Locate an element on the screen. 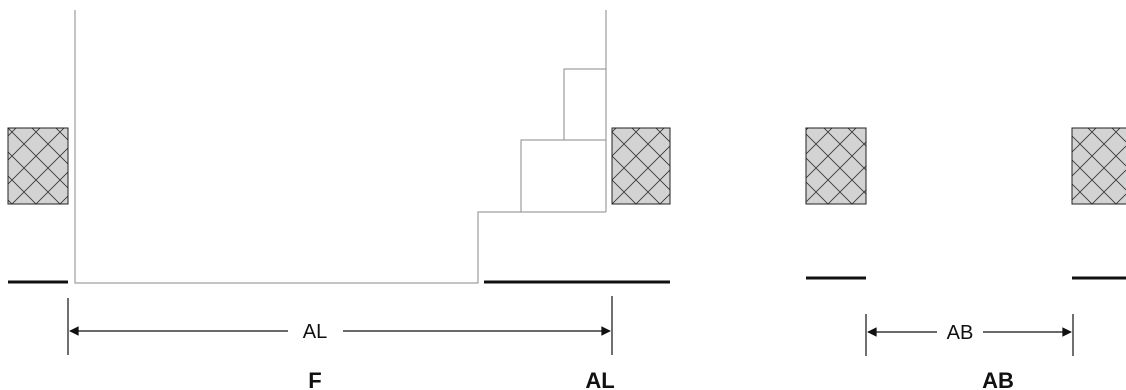  caption-f: F is located at coordinates (314, 379).